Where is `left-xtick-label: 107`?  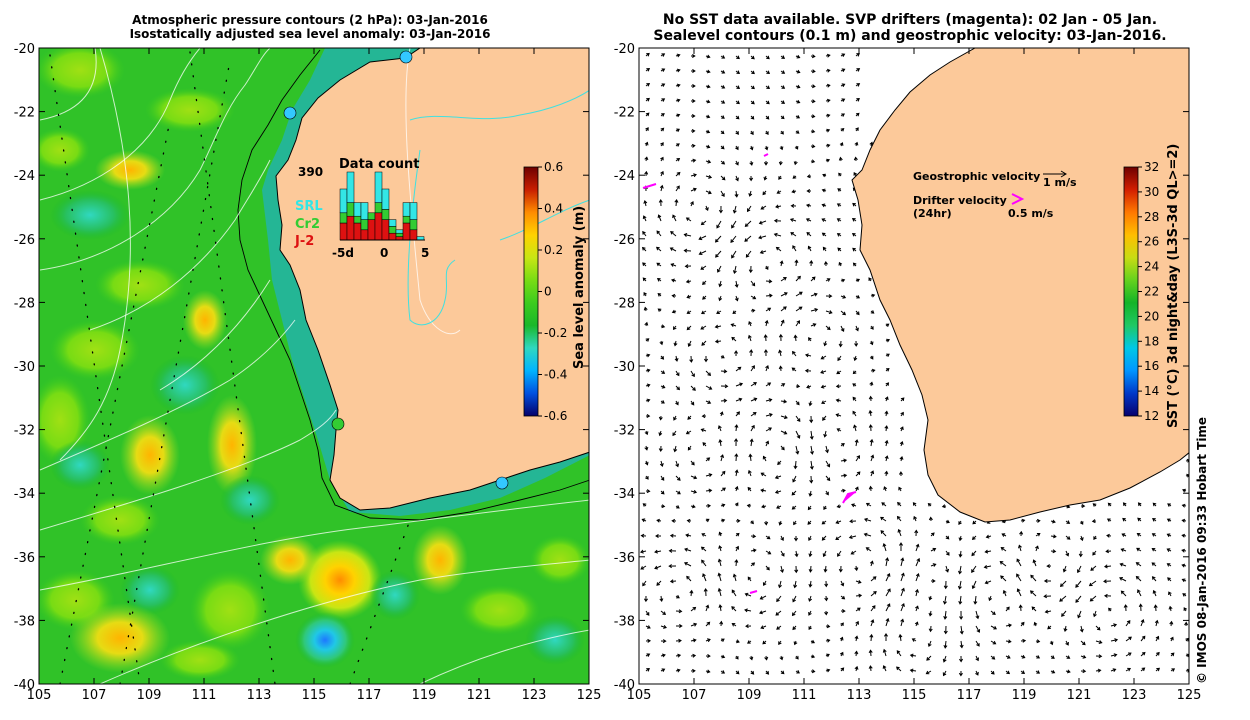 left-xtick-label: 107 is located at coordinates (94, 695).